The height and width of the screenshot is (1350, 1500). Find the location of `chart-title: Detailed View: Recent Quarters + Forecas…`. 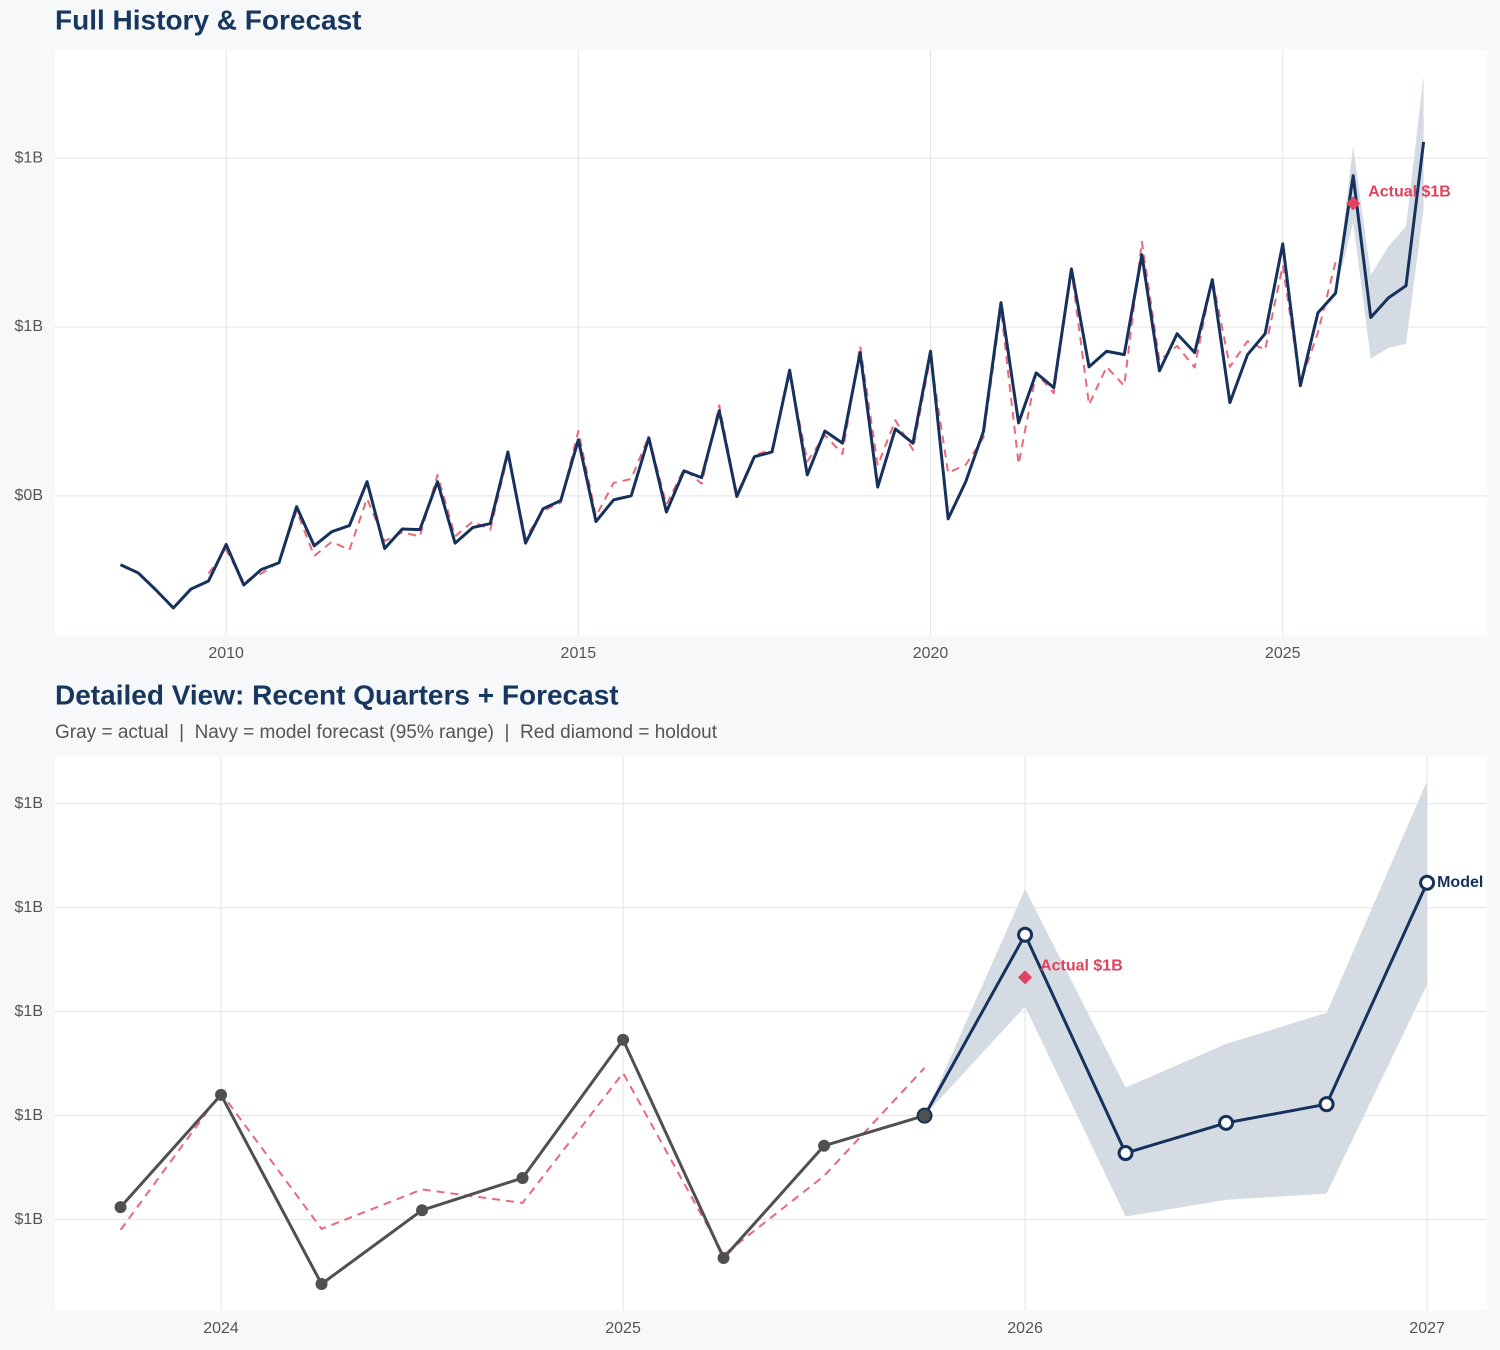

chart-title: Detailed View: Recent Quarters + Forecas… is located at coordinates (337, 694).